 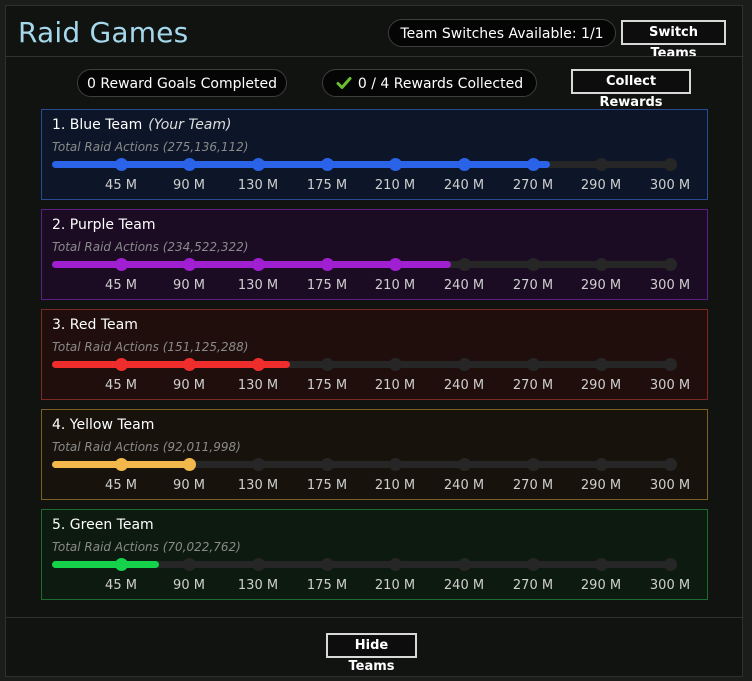 What do you see at coordinates (150, 347) in the screenshot?
I see `total-raid-actions: Total Raid Actions (151,125,288)` at bounding box center [150, 347].